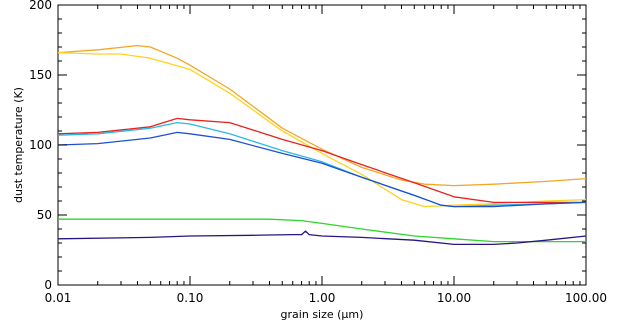 The image size is (633, 326). I want to click on y-tick-label: 50, so click(44, 215).